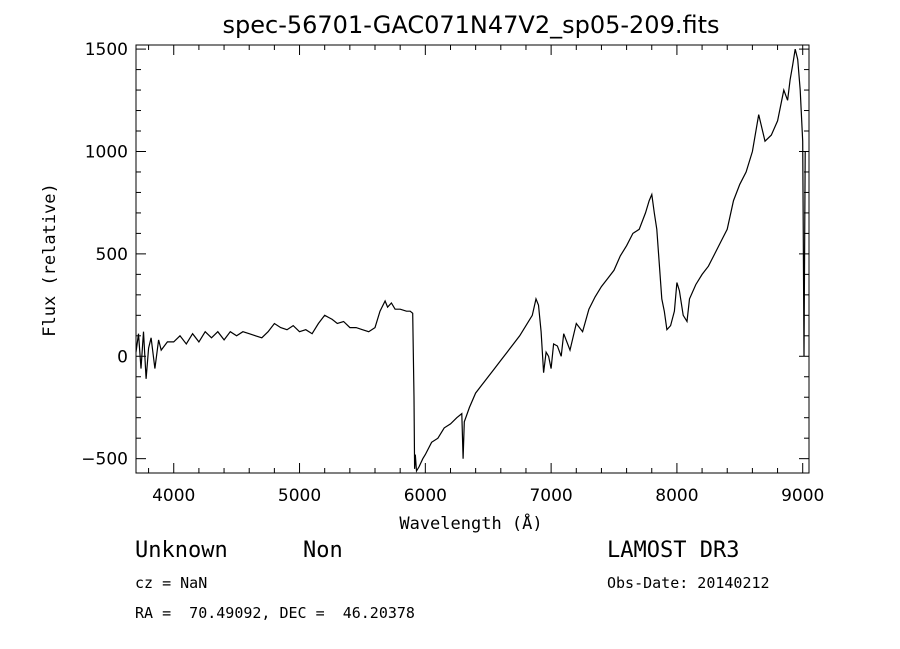 The width and height of the screenshot is (900, 649). I want to click on object-class: Unknown, so click(181, 550).